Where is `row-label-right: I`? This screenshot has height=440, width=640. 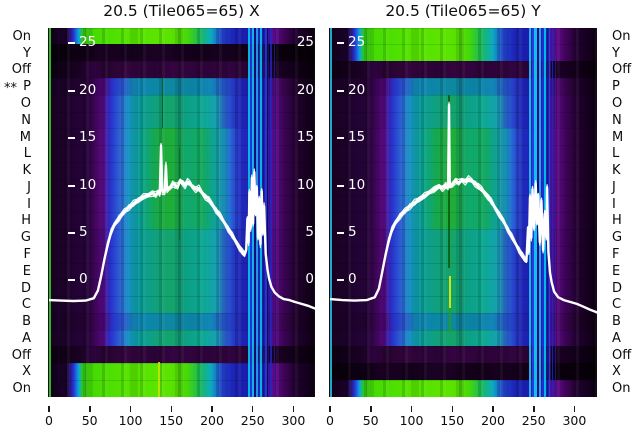
row-label-right: I is located at coordinates (614, 204).